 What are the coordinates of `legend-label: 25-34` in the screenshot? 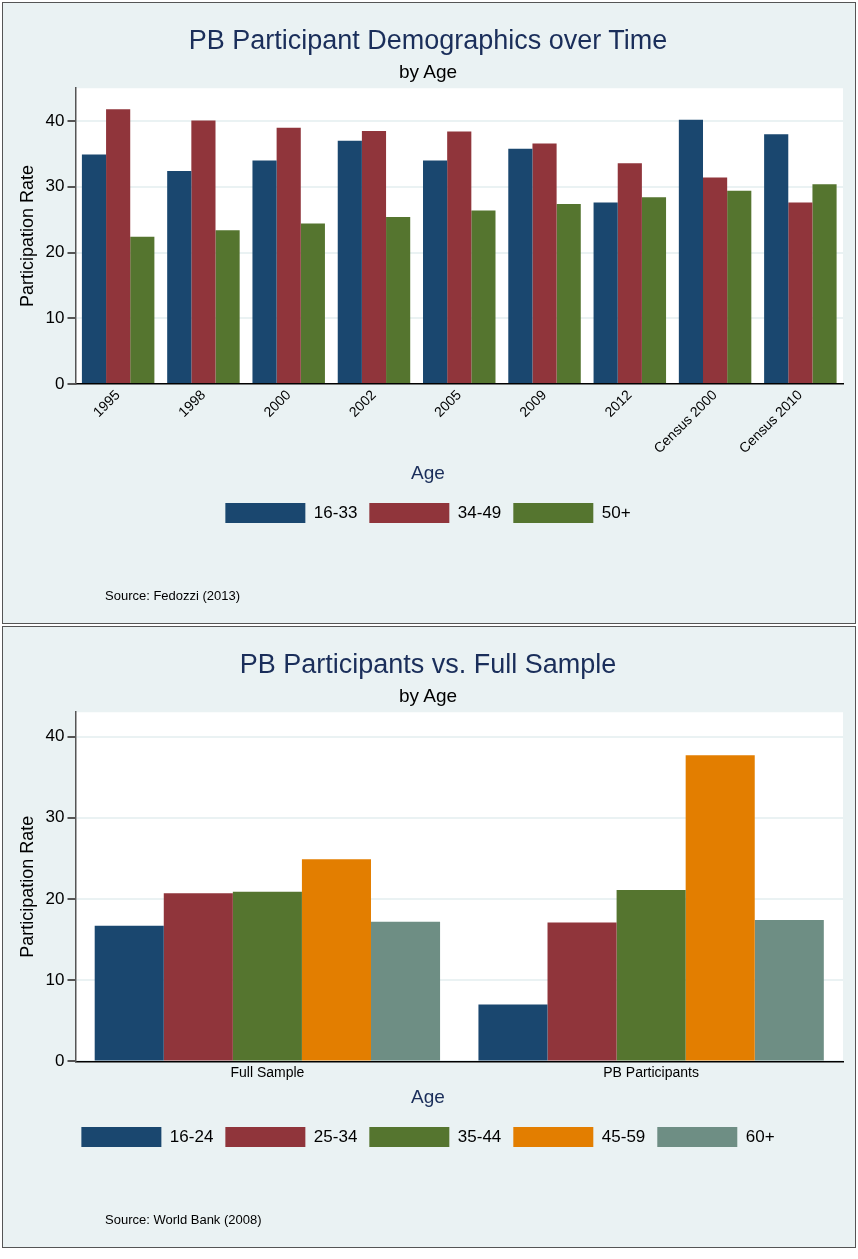 It's located at (335, 1136).